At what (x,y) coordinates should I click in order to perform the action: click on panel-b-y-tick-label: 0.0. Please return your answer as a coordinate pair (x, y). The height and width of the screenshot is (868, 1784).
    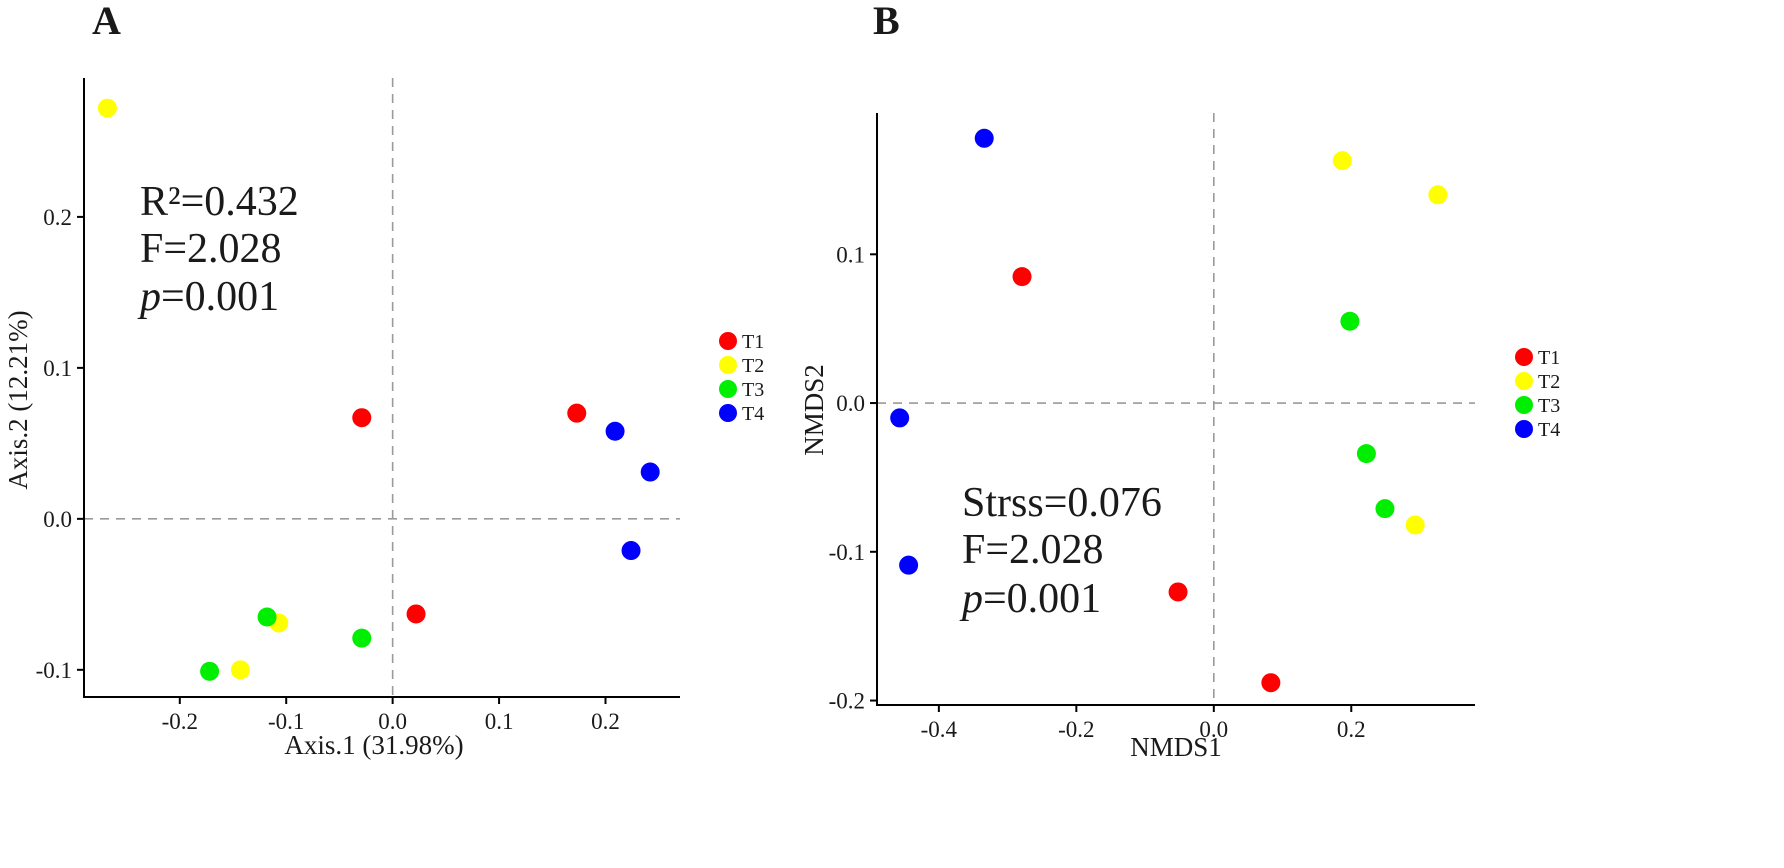
    Looking at the image, I should click on (850, 403).